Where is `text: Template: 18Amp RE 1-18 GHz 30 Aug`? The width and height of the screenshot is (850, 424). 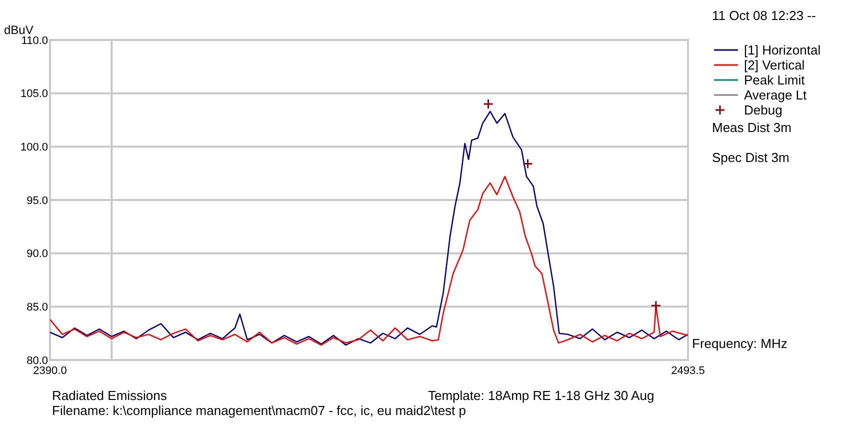
text: Template: 18Amp RE 1-18 GHz 30 Aug is located at coordinates (541, 395).